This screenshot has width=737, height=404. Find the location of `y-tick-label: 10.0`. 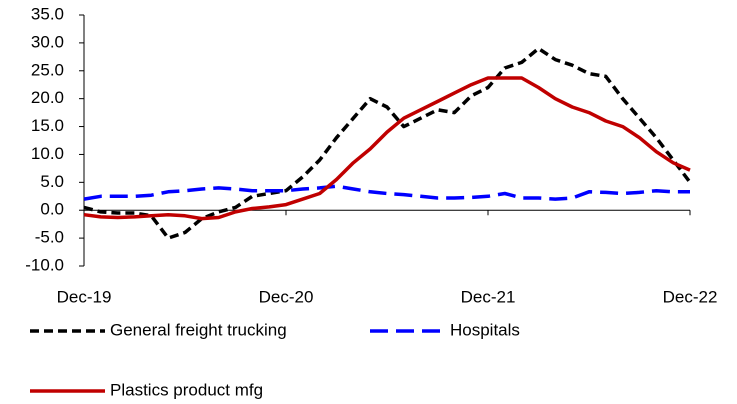

y-tick-label: 10.0 is located at coordinates (47, 153).